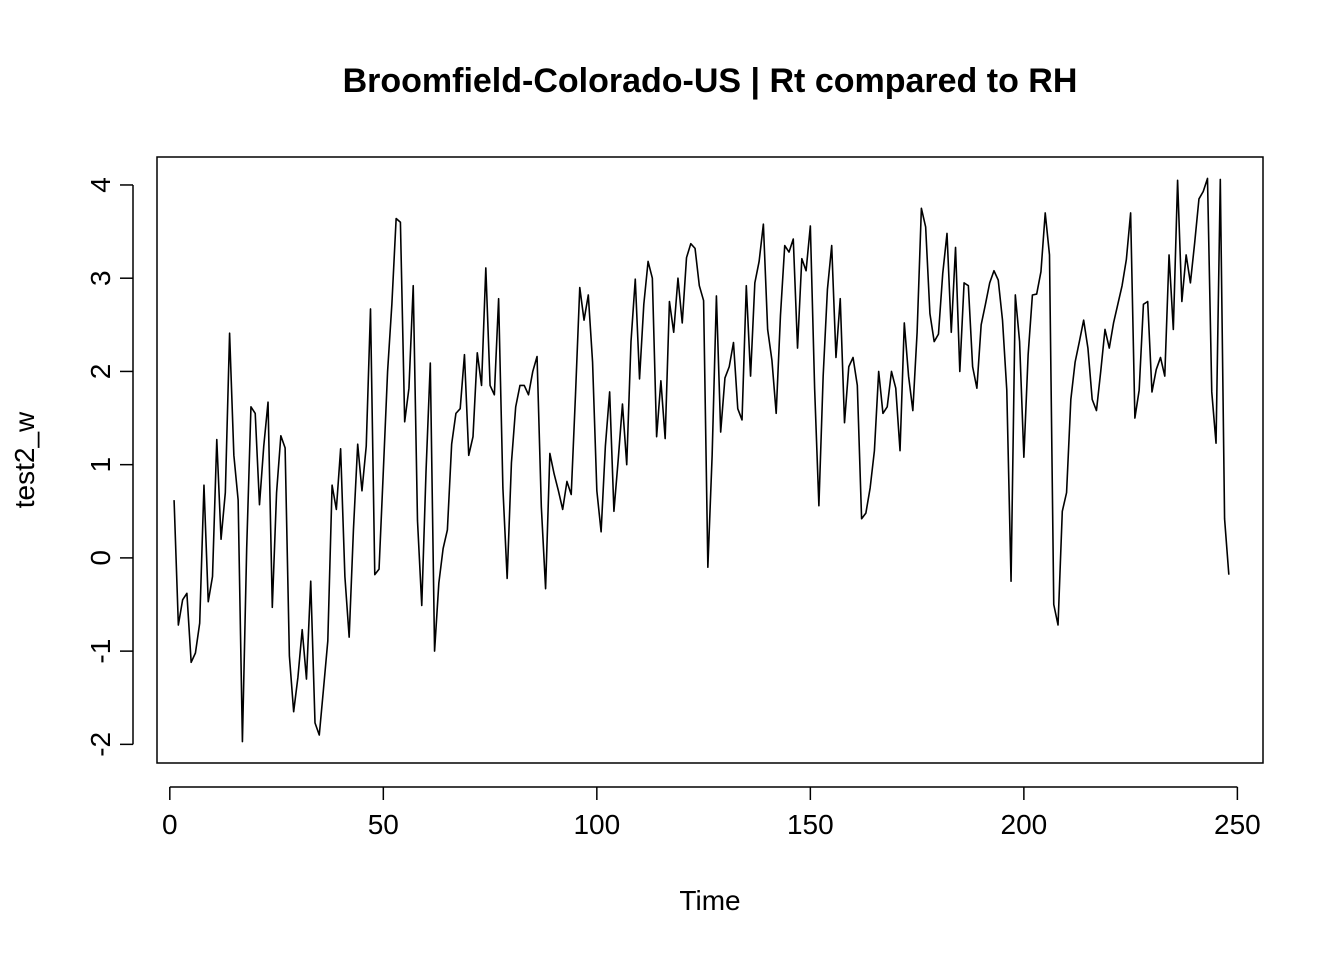 This screenshot has height=960, width=1344. I want to click on x-tick-label: 150, so click(810, 824).